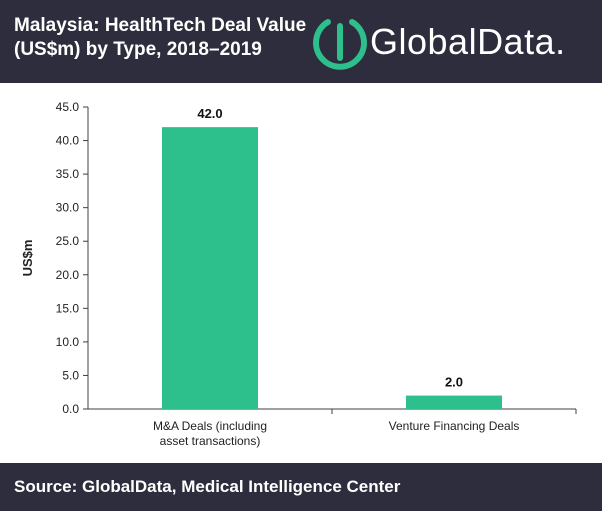 The height and width of the screenshot is (511, 602). Describe the element at coordinates (209, 113) in the screenshot. I see `data-label: 42.0` at that location.